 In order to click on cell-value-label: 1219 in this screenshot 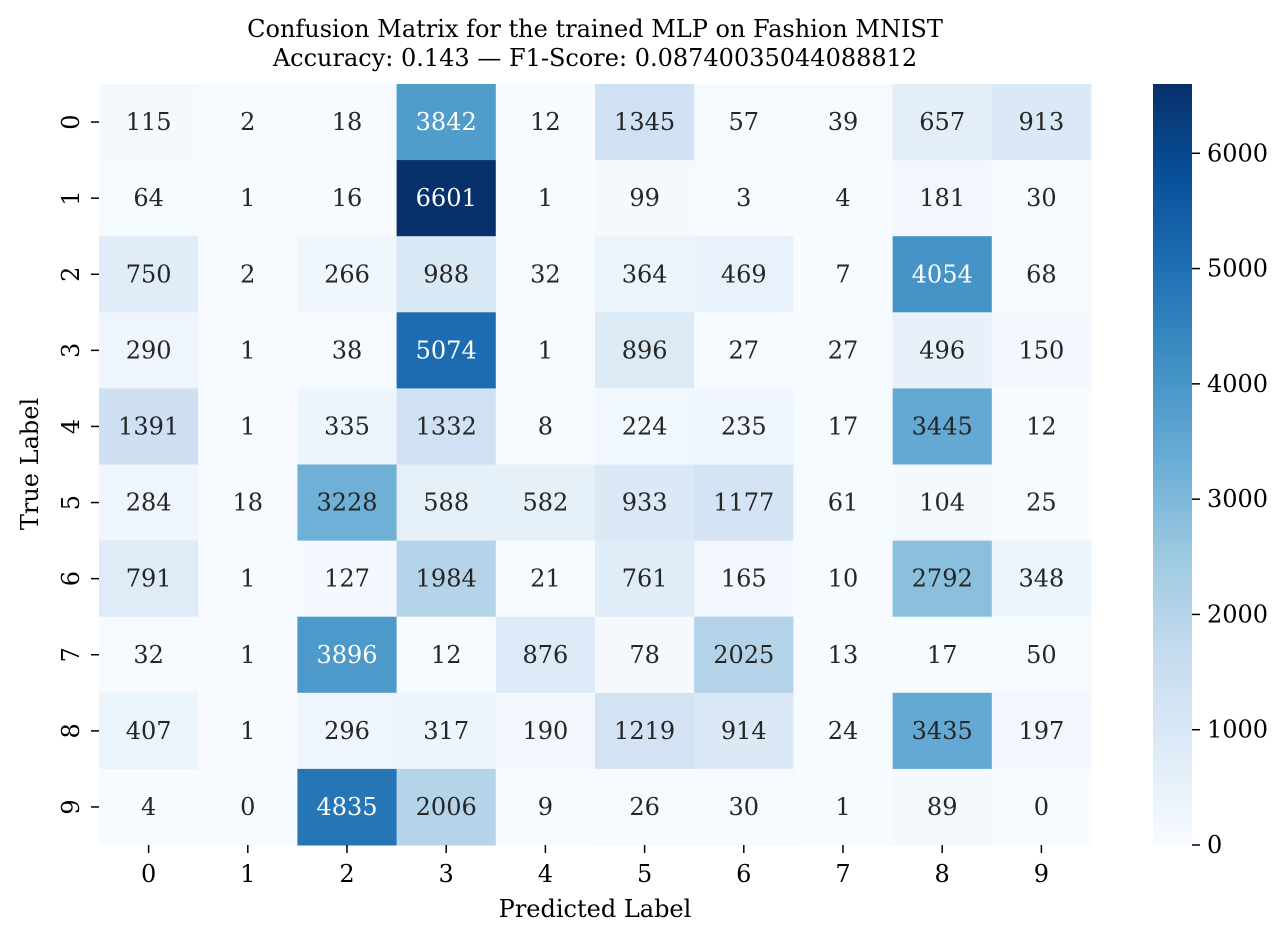, I will do `click(644, 731)`.